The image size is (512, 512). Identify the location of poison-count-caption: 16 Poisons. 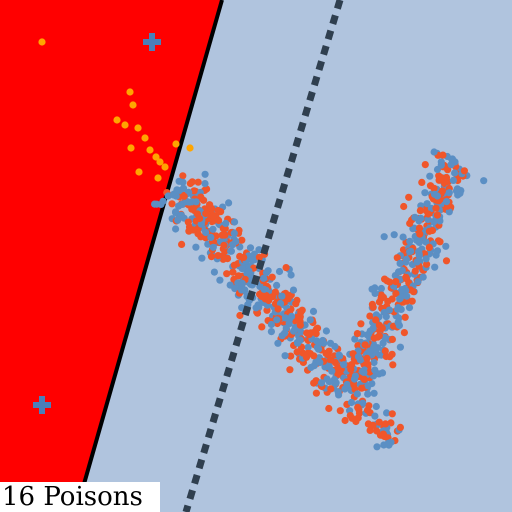
(80, 497).